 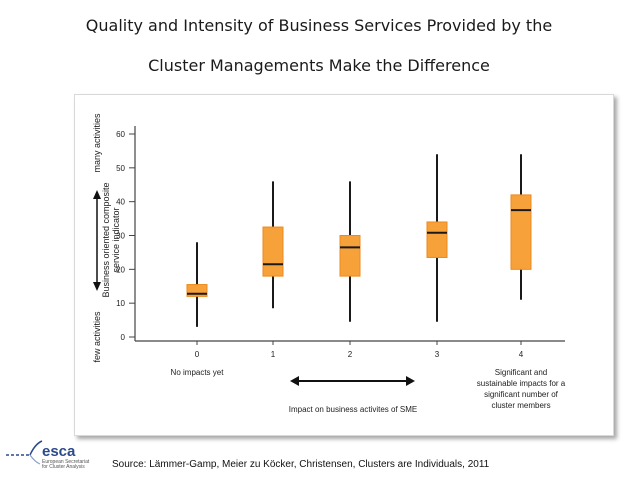 What do you see at coordinates (97, 286) in the screenshot?
I see `arrow-down-icon` at bounding box center [97, 286].